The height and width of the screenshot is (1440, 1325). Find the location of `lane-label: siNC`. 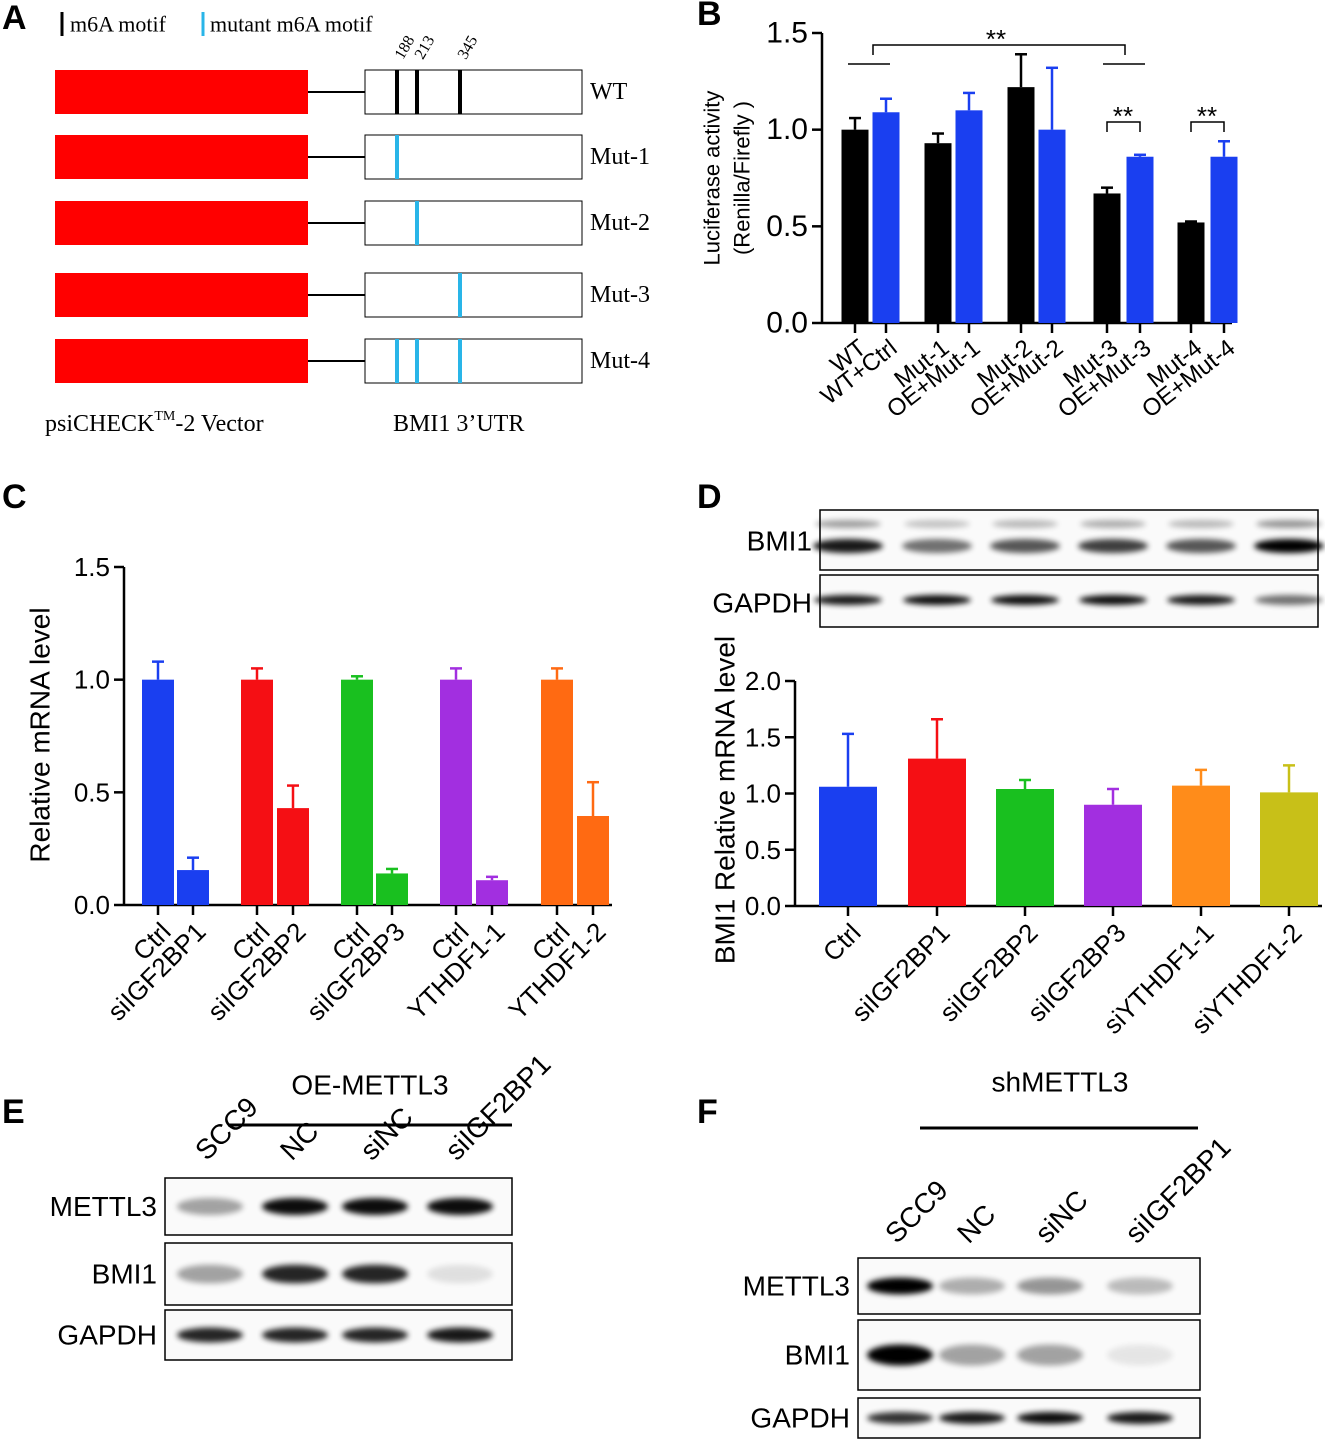

lane-label: siNC is located at coordinates (386, 1133).